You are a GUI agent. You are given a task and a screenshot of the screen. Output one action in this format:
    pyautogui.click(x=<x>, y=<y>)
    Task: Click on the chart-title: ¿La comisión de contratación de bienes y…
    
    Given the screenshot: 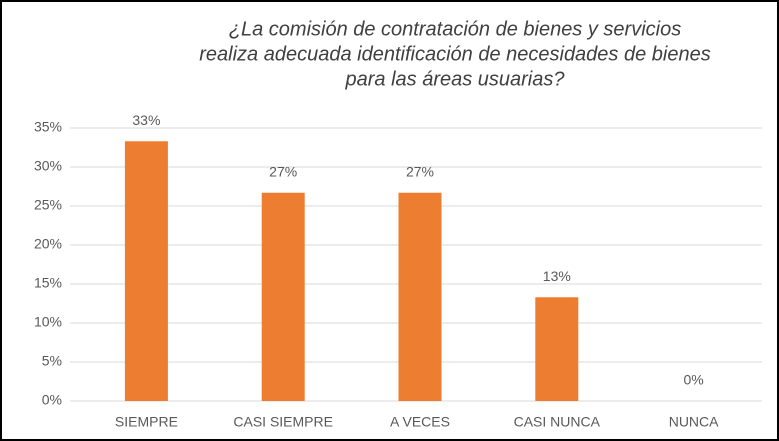 What is the action you would take?
    pyautogui.click(x=455, y=29)
    